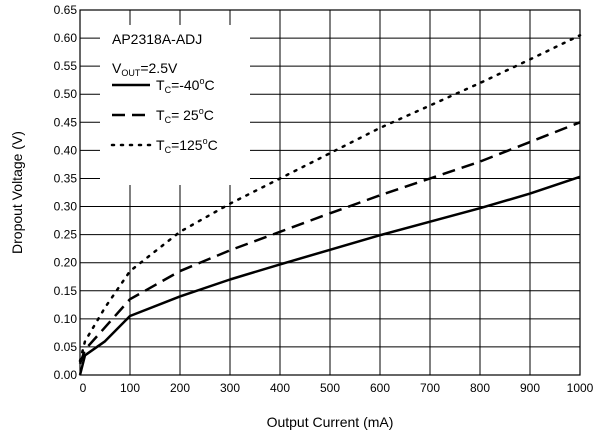  What do you see at coordinates (66, 347) in the screenshot?
I see `y-tick-label: 0.05` at bounding box center [66, 347].